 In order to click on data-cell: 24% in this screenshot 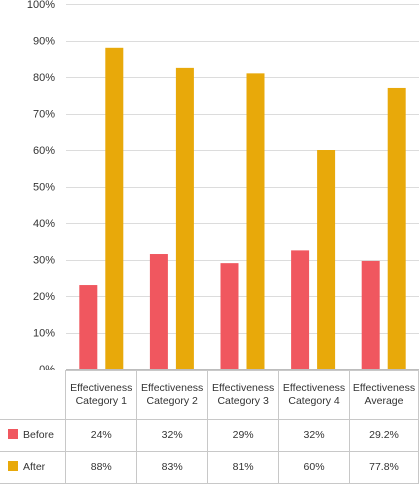, I will do `click(101, 435)`.